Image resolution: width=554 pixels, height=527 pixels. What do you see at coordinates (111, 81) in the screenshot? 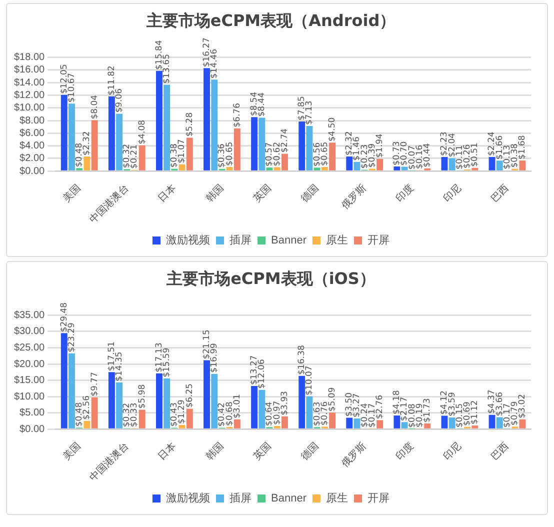
I see `data-label: $11.82` at bounding box center [111, 81].